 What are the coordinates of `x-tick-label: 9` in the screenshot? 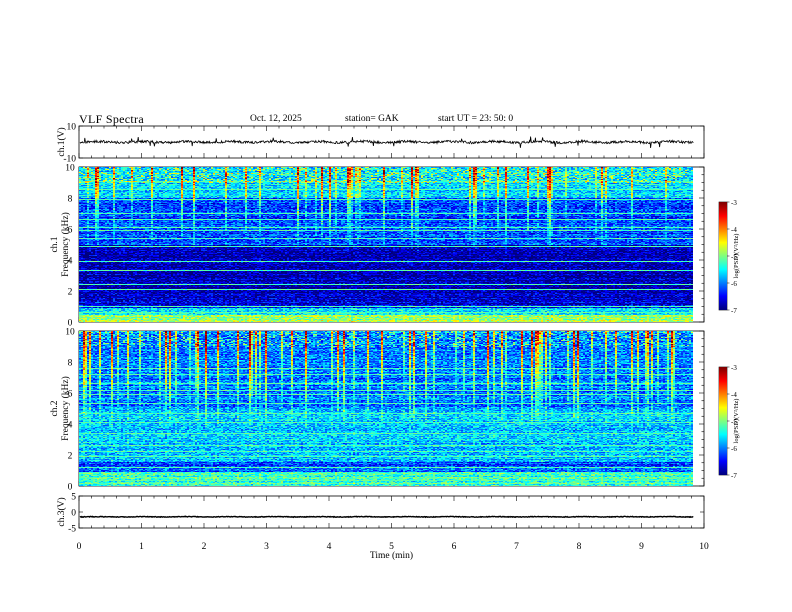 It's located at (641, 547).